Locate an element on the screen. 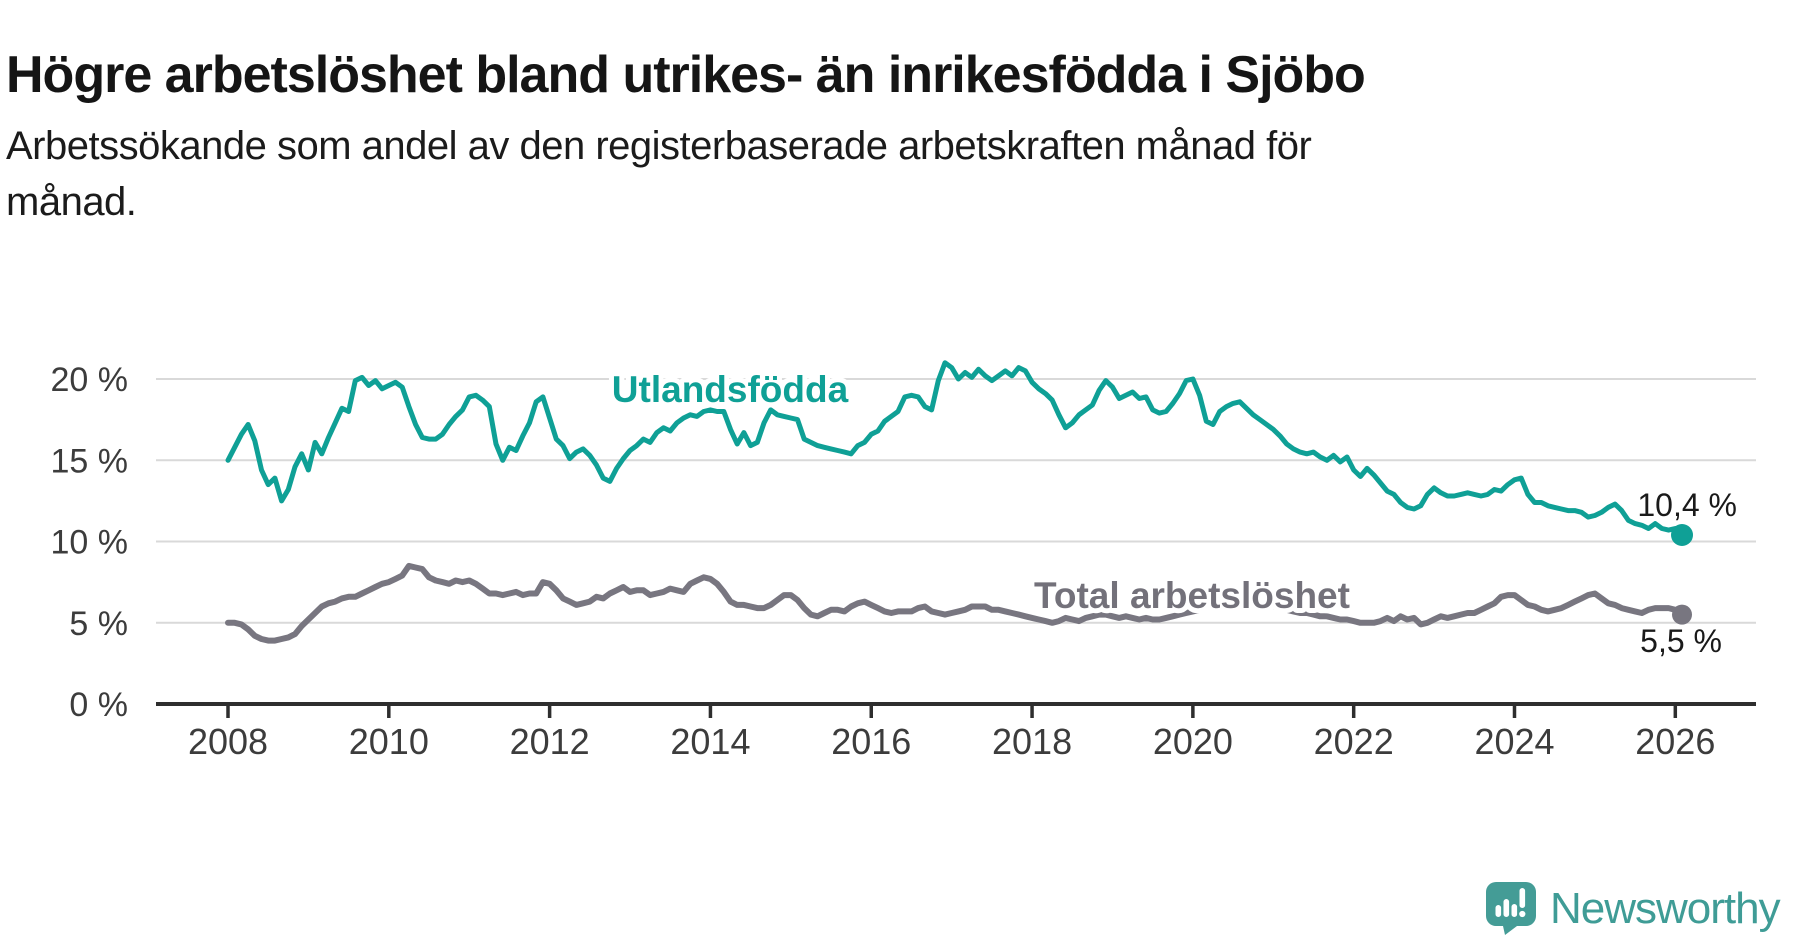 Image resolution: width=1800 pixels, height=948 pixels. logo-bar-small is located at coordinates (1498, 911).